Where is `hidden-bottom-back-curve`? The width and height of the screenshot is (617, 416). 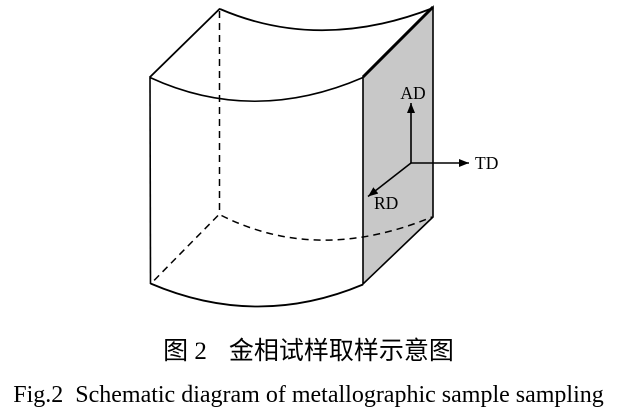 hidden-bottom-back-curve is located at coordinates (327, 227).